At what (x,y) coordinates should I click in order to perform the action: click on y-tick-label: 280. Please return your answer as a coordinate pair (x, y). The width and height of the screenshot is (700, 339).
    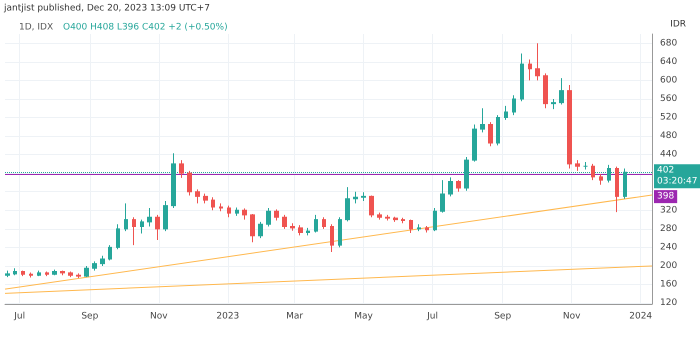
    Looking at the image, I should click on (669, 229).